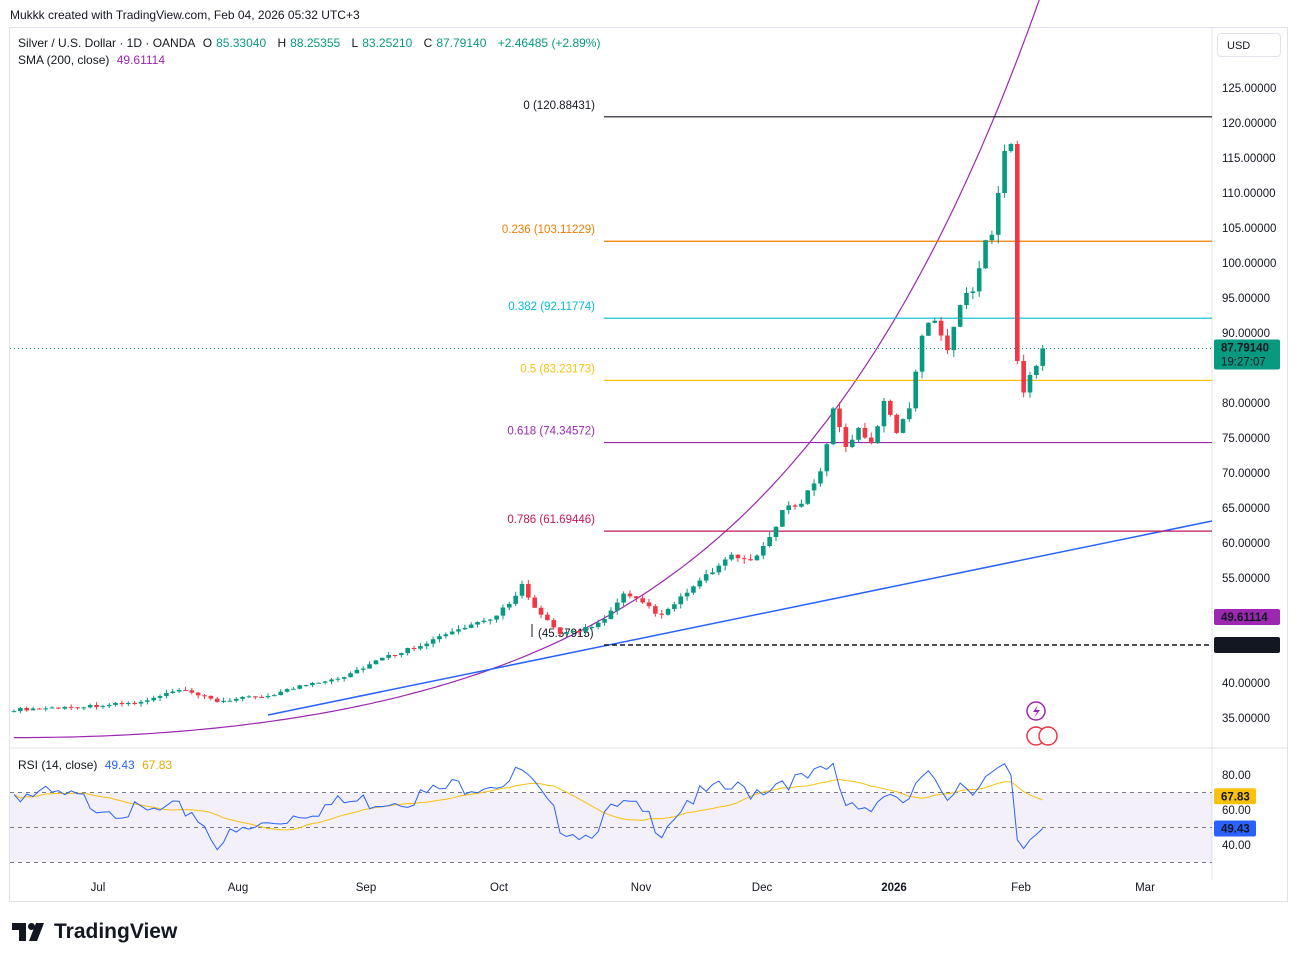  Describe the element at coordinates (116, 931) in the screenshot. I see `tradingview-logo-text: TradingView` at that location.